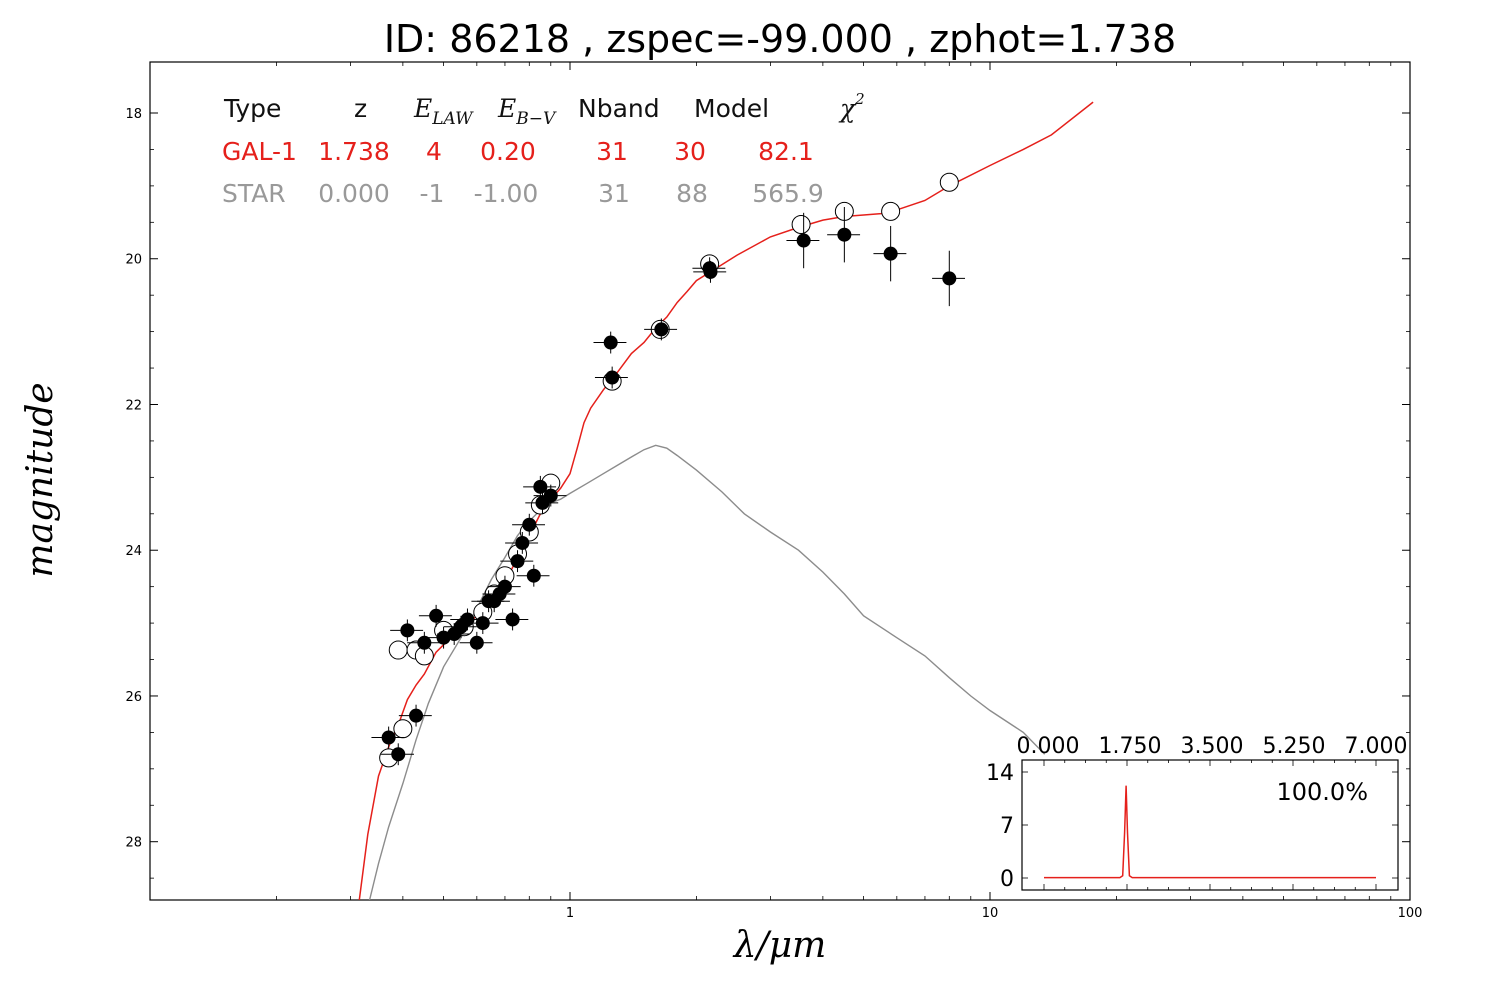  What do you see at coordinates (536, 119) in the screenshot?
I see `ebv-sub: B−V` at bounding box center [536, 119].